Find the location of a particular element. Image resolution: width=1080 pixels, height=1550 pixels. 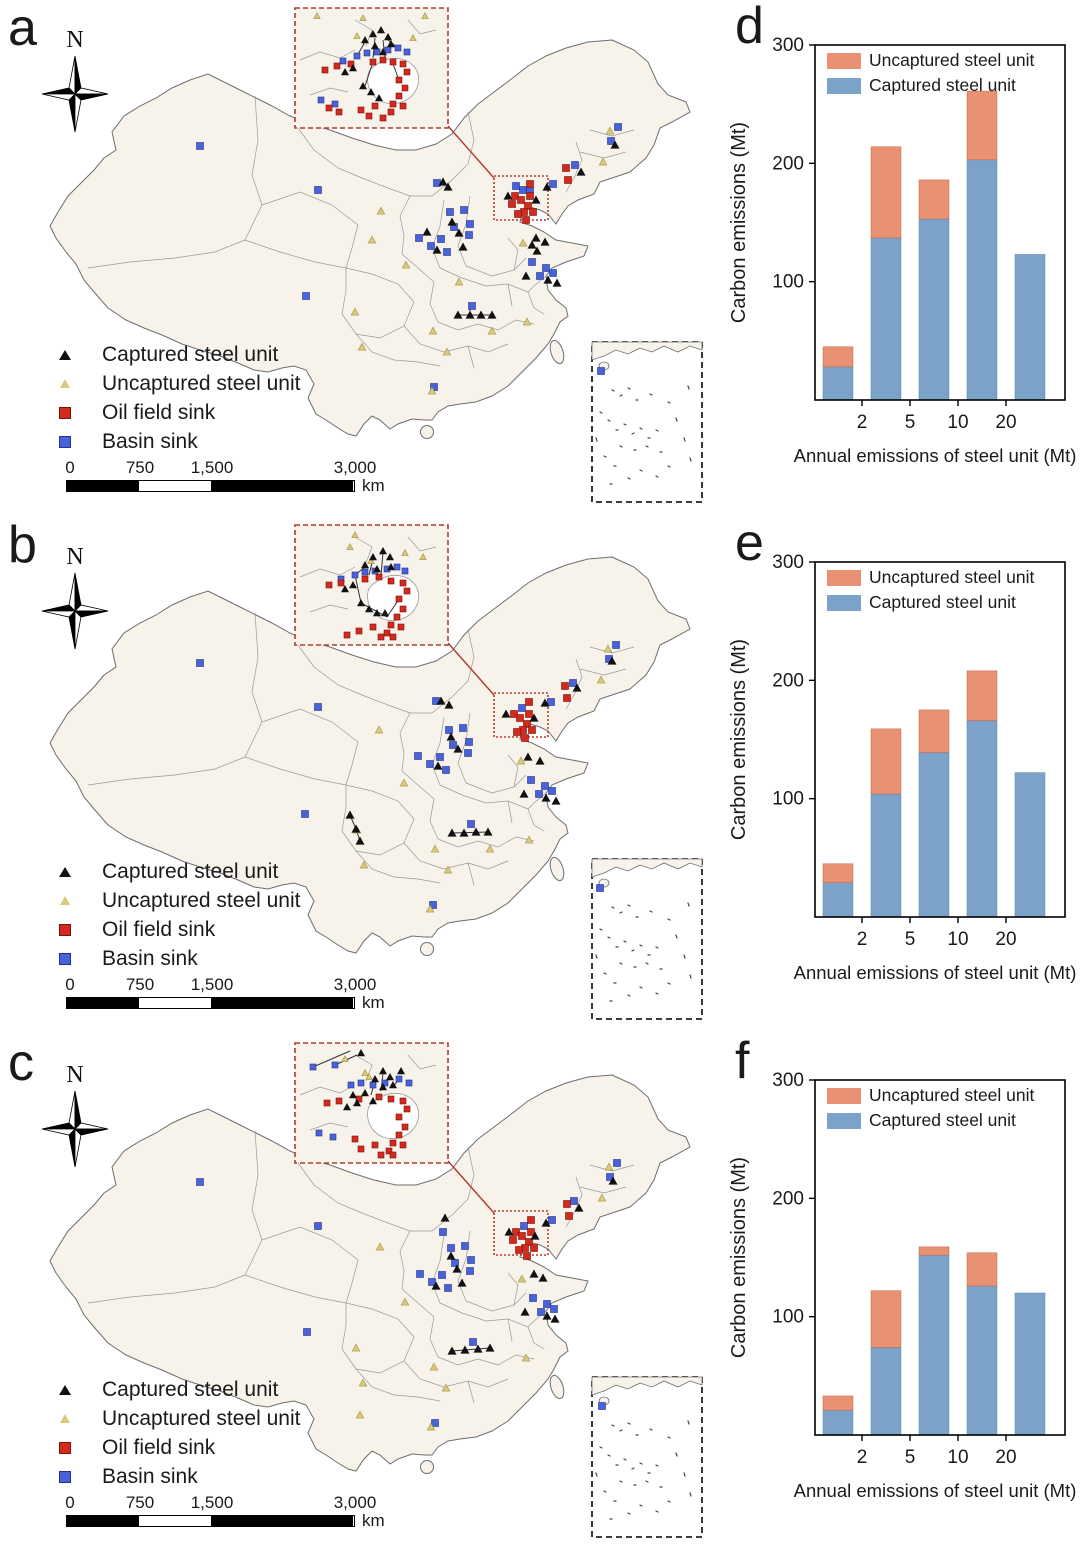

uncaptured-steel-unit-icon is located at coordinates (65, 383).